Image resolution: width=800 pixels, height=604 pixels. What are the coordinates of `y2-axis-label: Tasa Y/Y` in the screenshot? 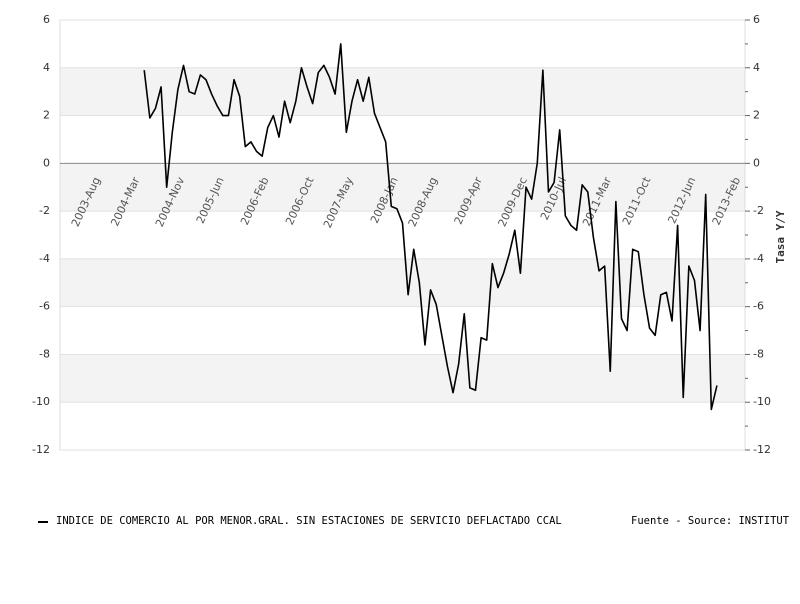 It's located at (780, 236).